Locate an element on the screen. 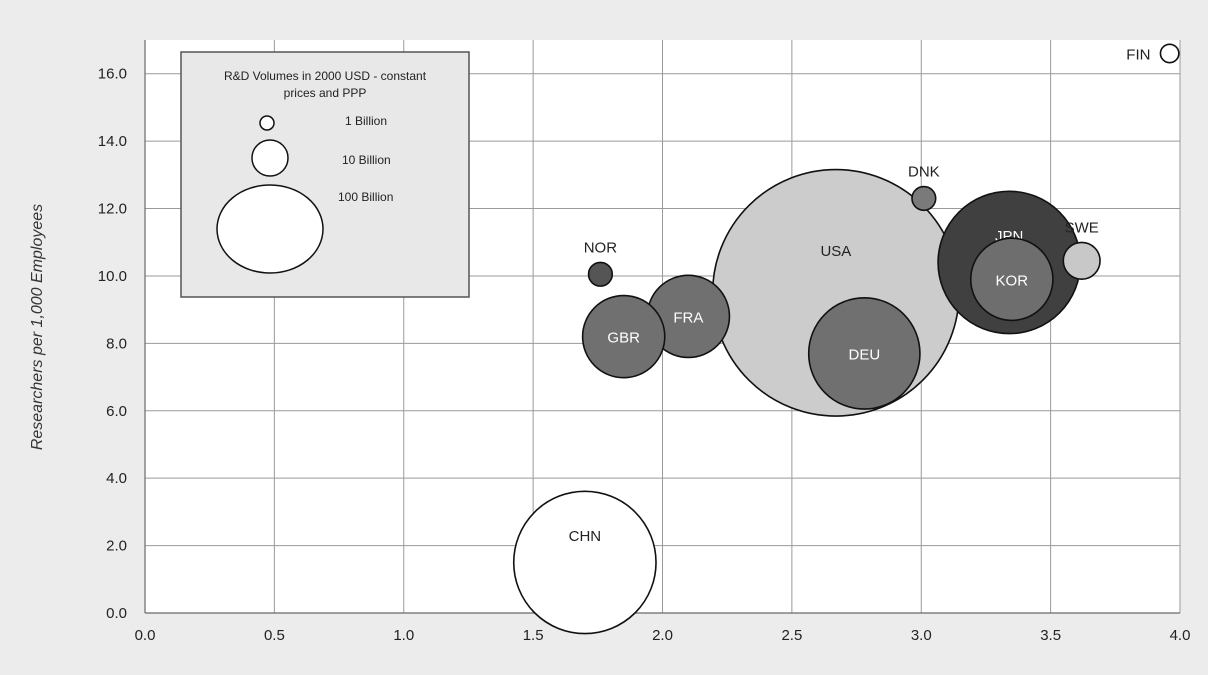 Image resolution: width=1208 pixels, height=675 pixels. bubble-swe is located at coordinates (1081, 260).